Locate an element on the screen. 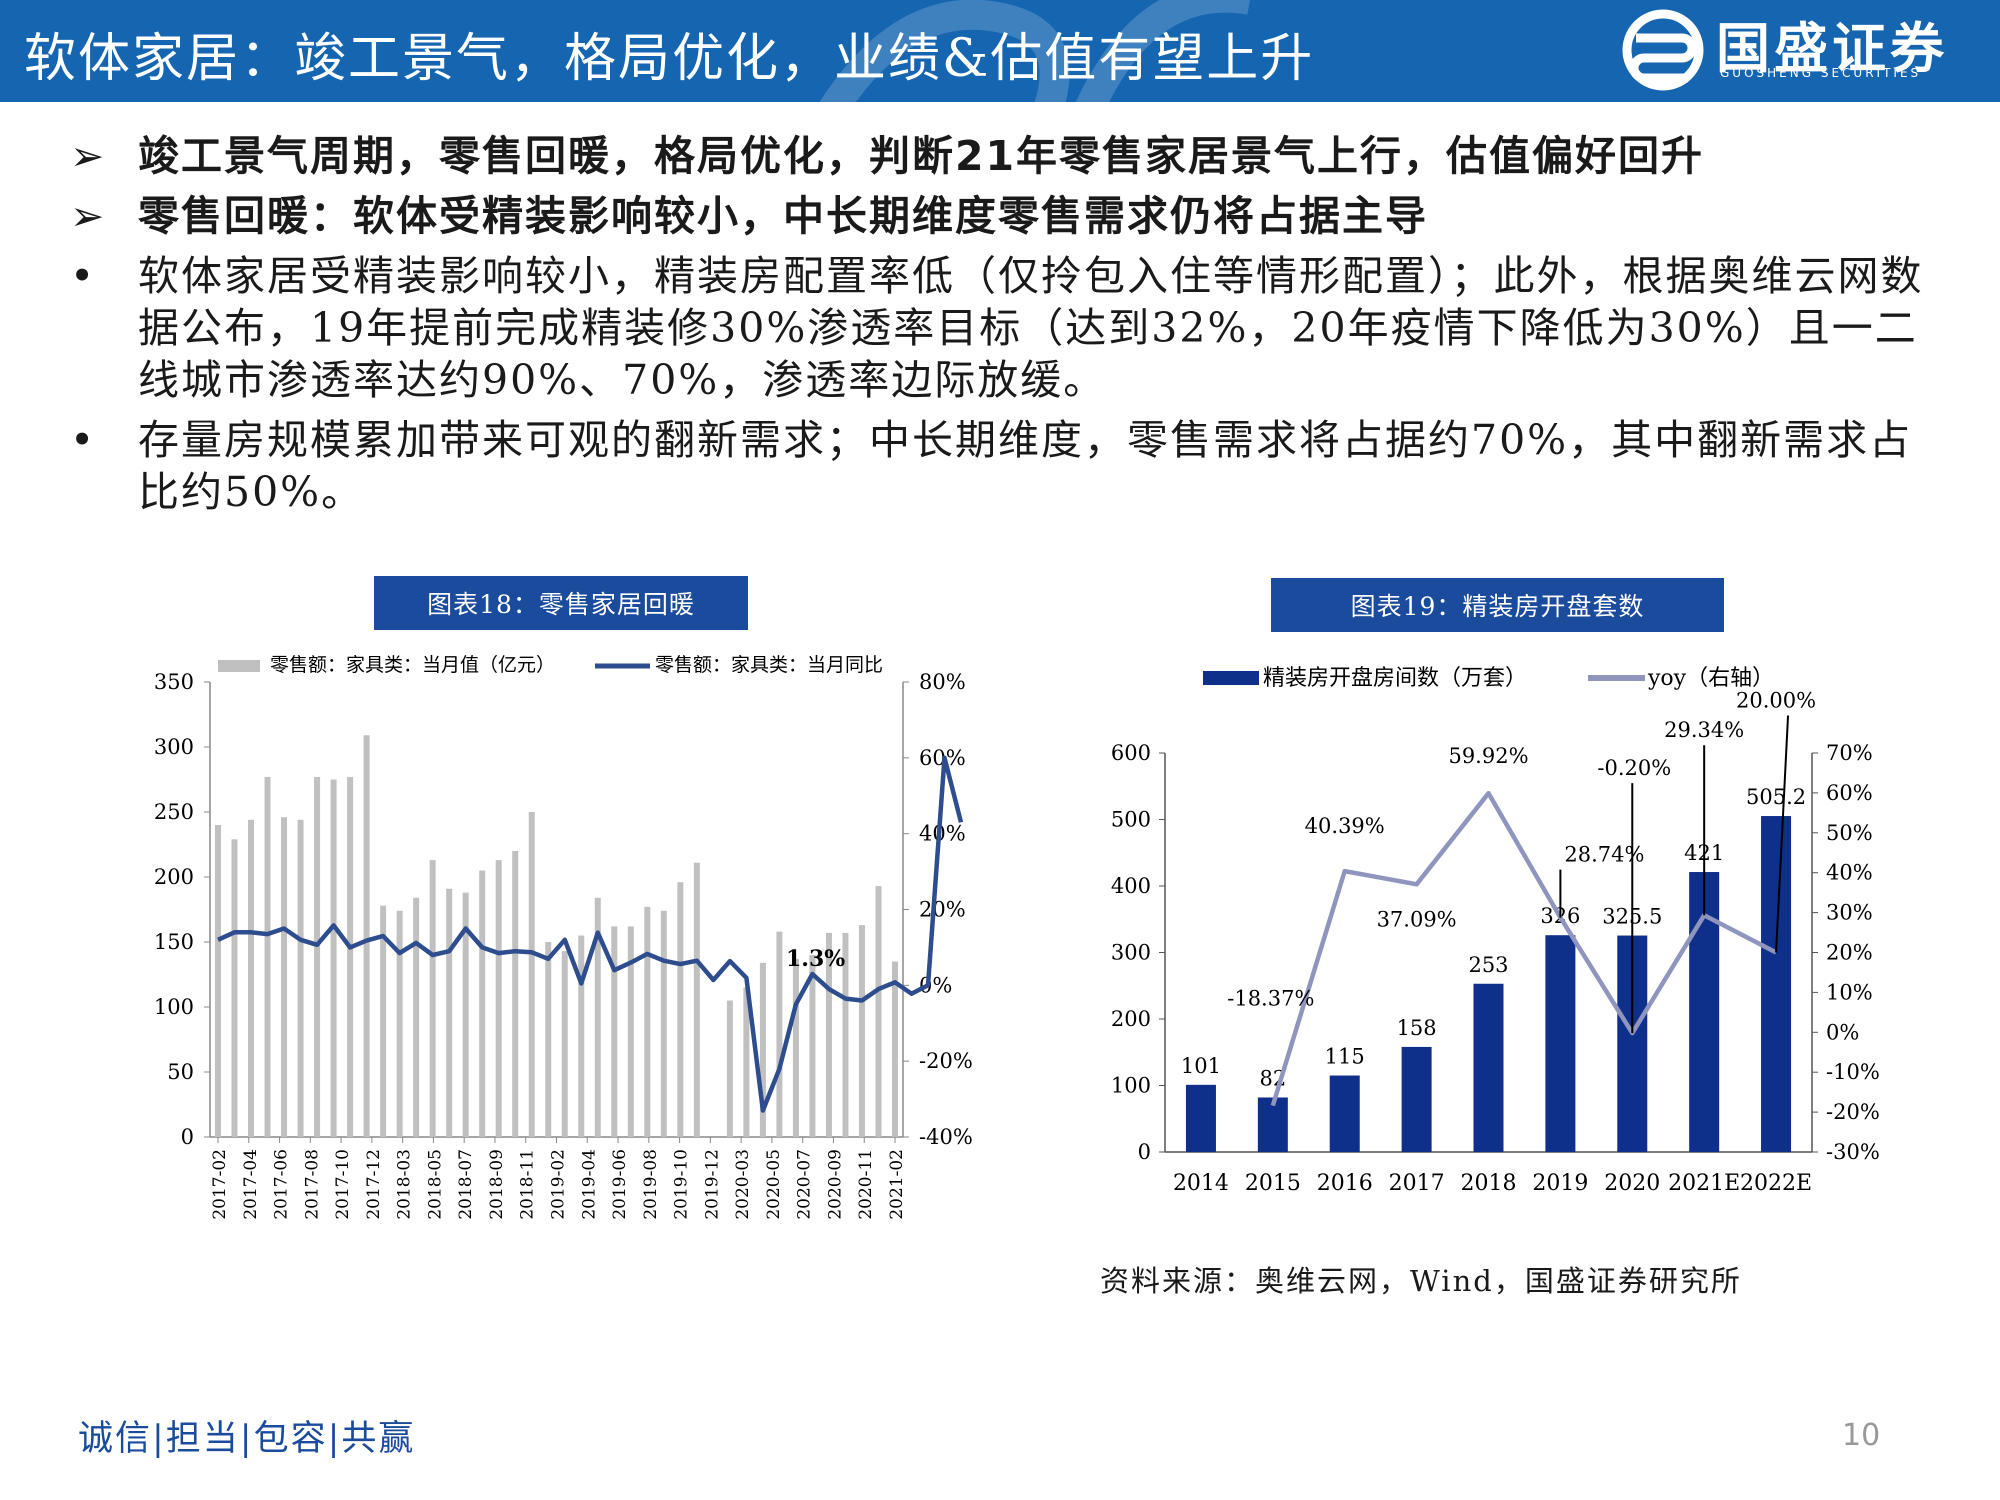 This screenshot has height=1500, width=2000. yoy-value-label: 29.34% is located at coordinates (1704, 730).